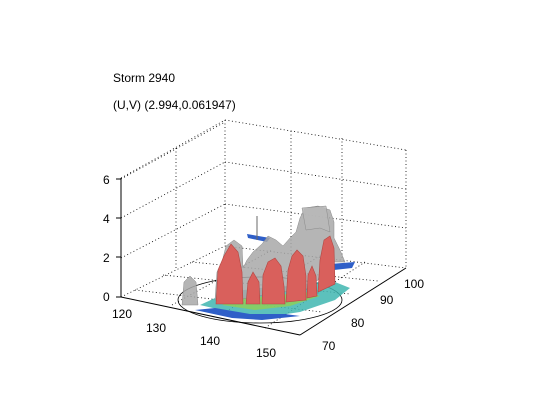 The image size is (533, 400). I want to click on x-tick-label: 120, so click(122, 314).